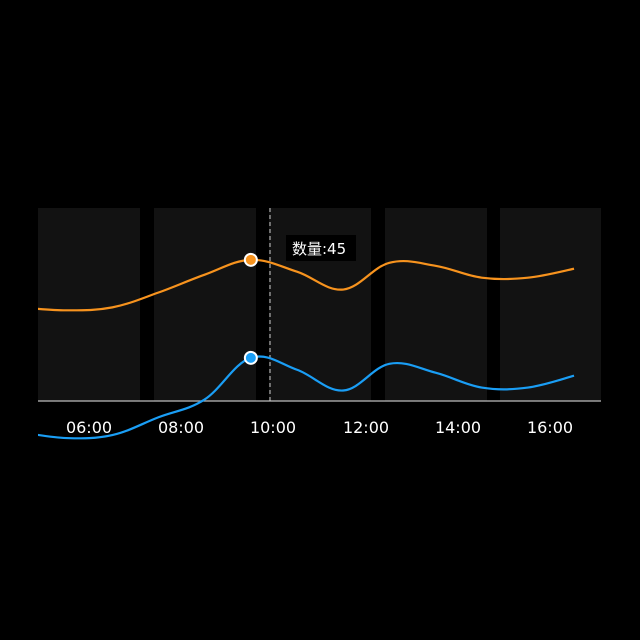 The height and width of the screenshot is (640, 640). I want to click on tooltip-text: 数量:45, so click(319, 249).